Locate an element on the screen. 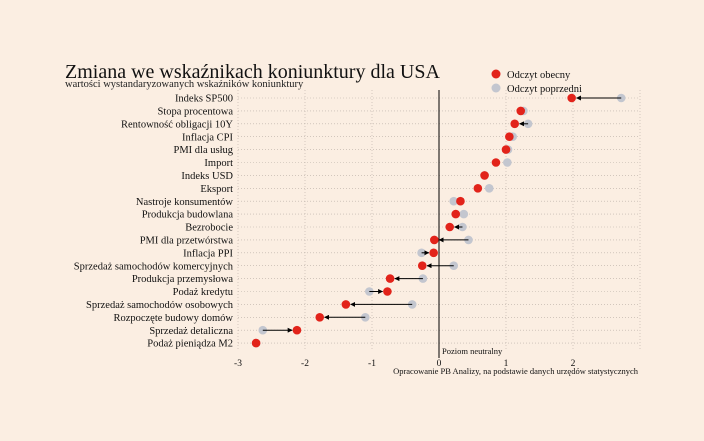  x-tick-label: -2 is located at coordinates (305, 364).